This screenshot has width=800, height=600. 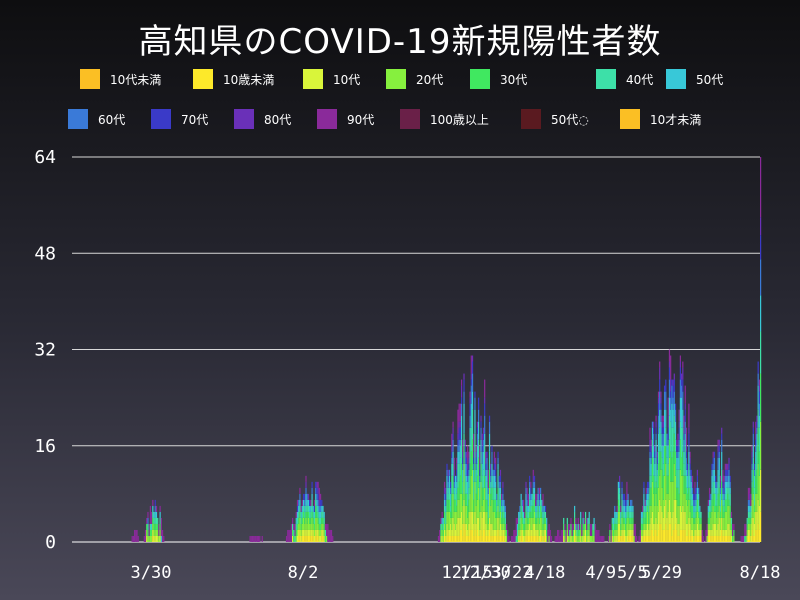 What do you see at coordinates (313, 79) in the screenshot?
I see `legend-swatch` at bounding box center [313, 79].